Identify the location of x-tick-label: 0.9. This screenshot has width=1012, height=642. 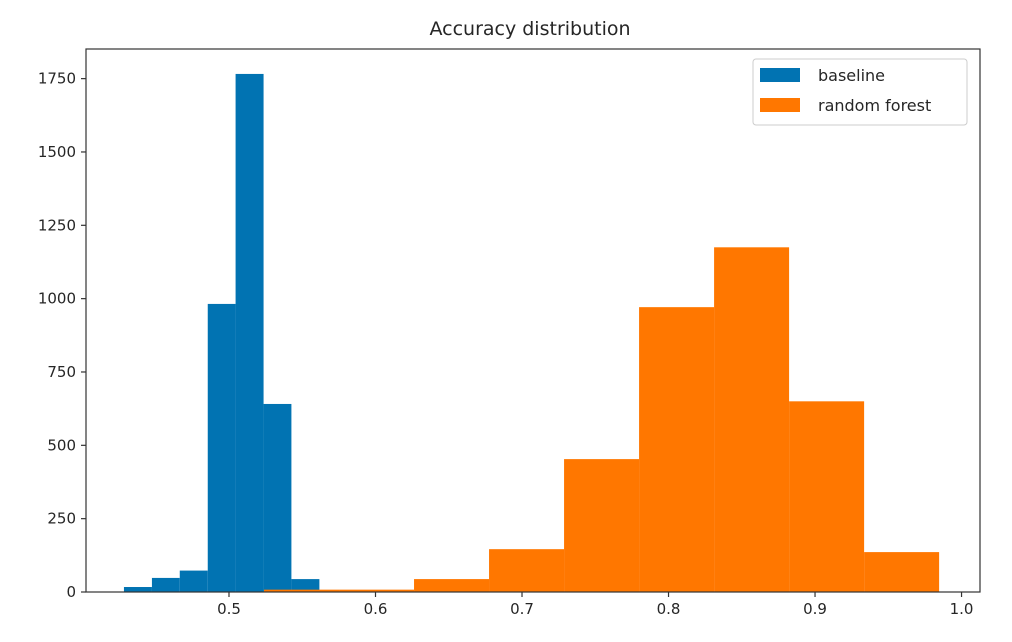
(815, 609).